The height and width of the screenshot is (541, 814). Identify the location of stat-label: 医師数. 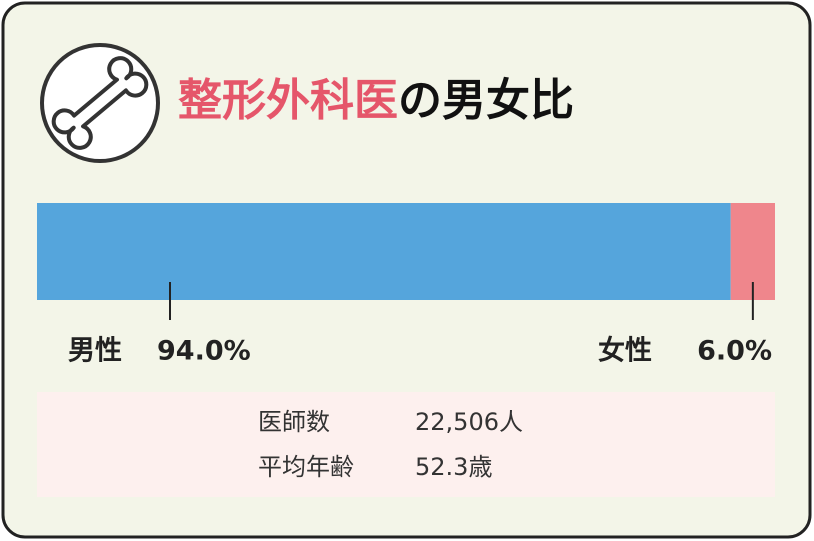
(294, 422).